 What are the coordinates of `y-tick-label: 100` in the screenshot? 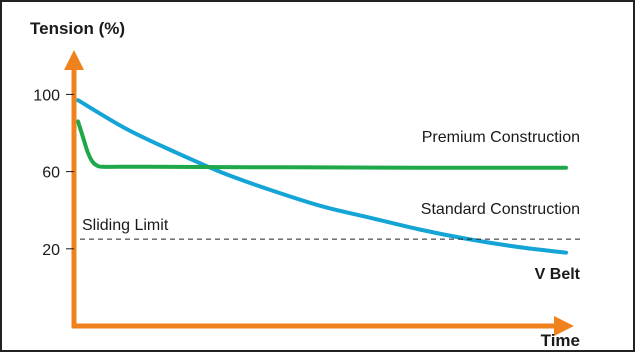 It's located at (46, 95).